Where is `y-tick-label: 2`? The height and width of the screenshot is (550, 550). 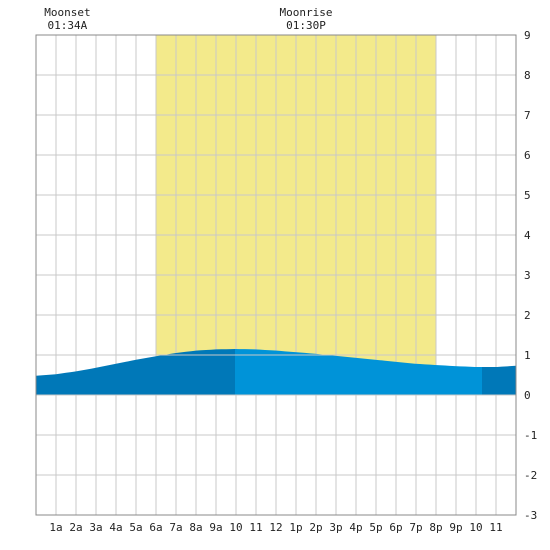
y-tick-label: 2 is located at coordinates (527, 315).